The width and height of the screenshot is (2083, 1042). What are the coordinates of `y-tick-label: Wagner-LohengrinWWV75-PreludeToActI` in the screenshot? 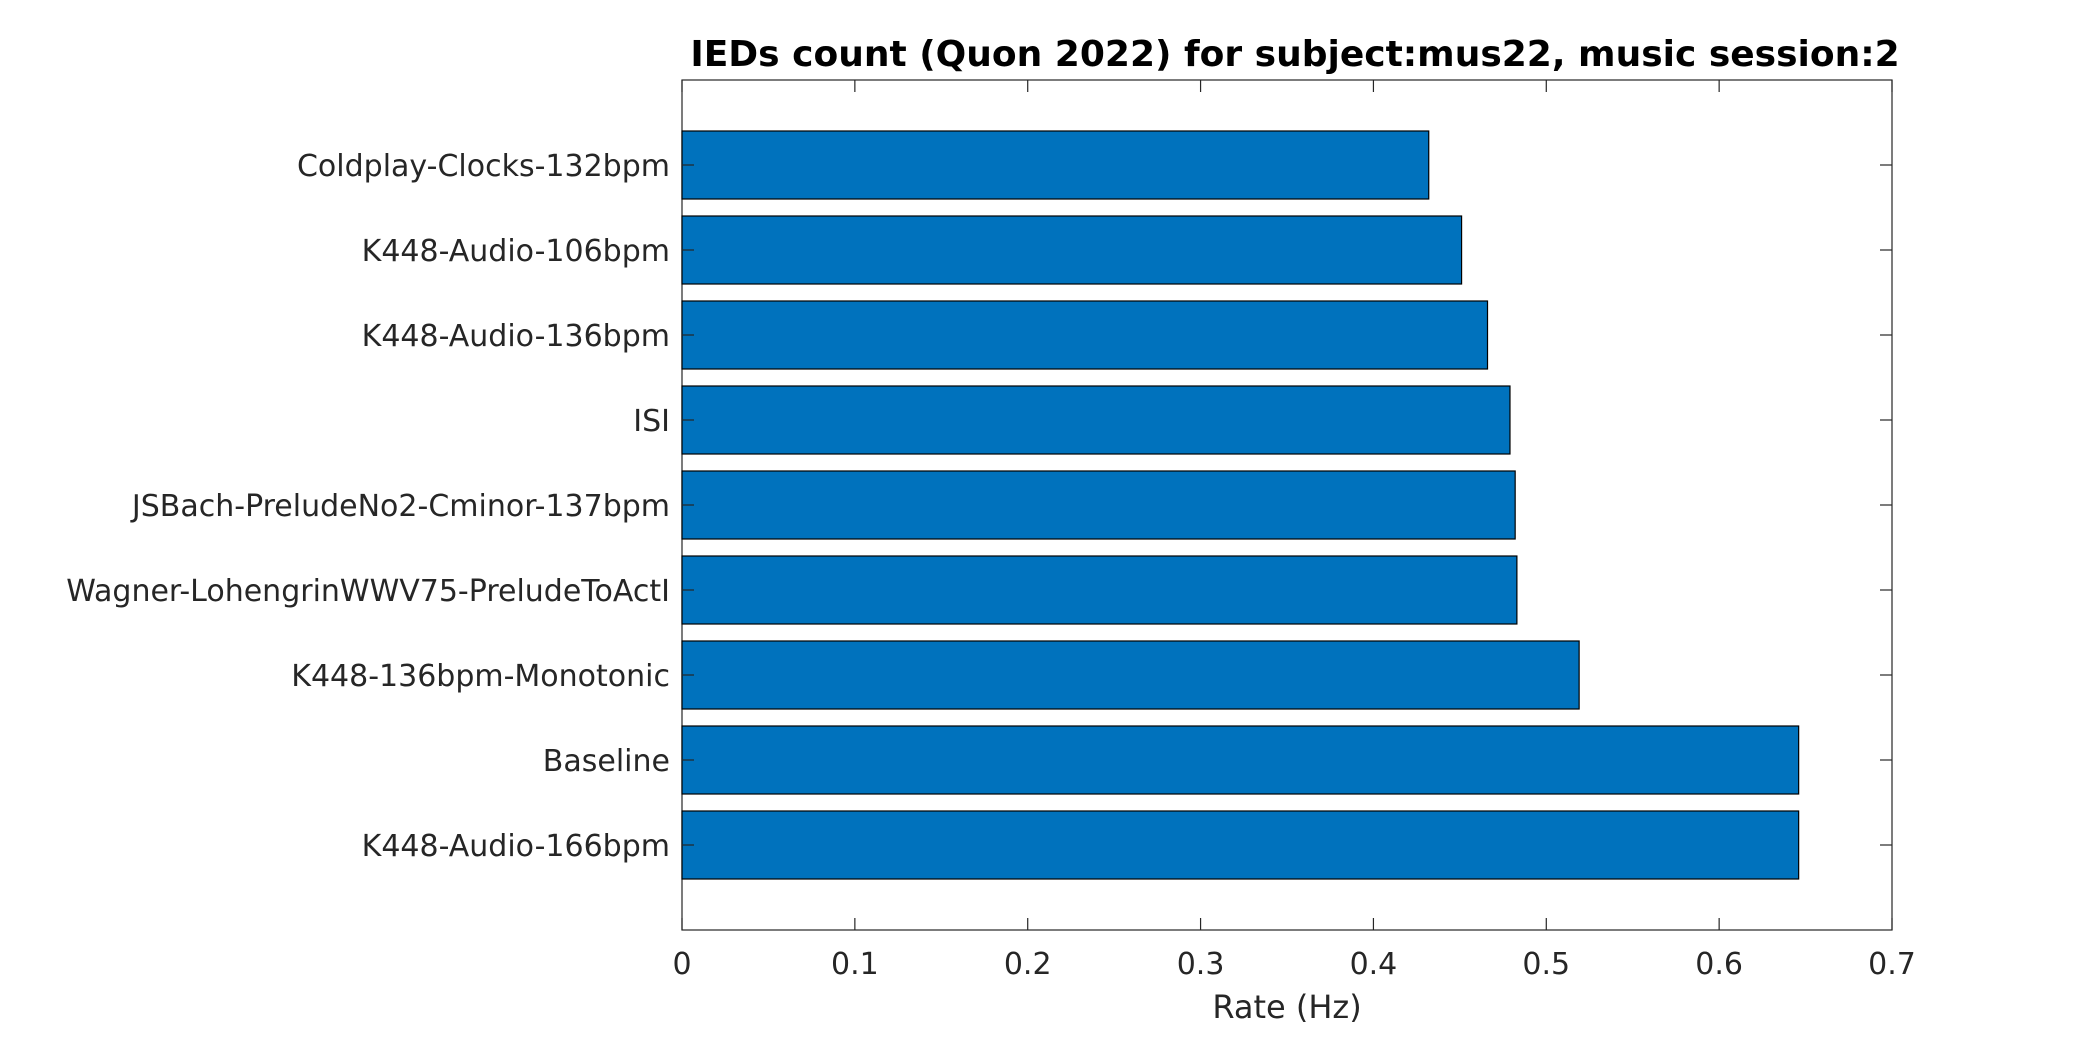 It's located at (368, 591).